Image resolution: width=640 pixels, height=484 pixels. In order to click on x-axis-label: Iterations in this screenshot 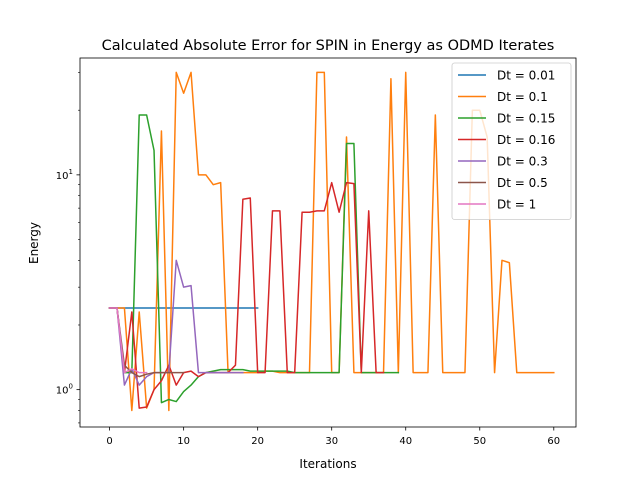, I will do `click(327, 464)`.